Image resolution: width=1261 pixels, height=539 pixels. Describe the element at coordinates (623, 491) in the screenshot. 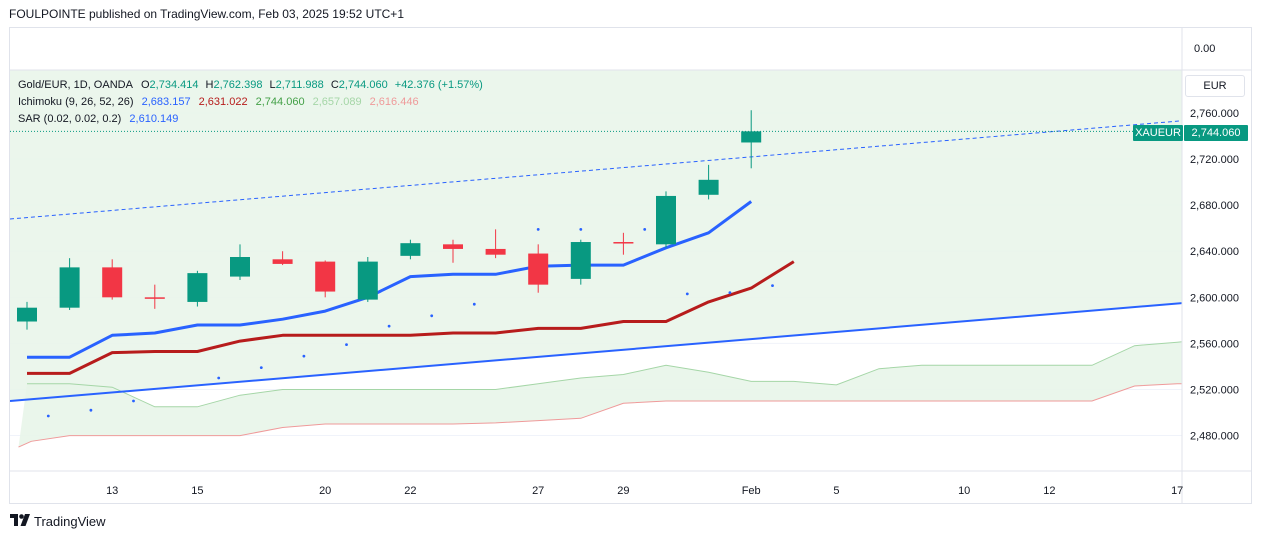

I see `x-tick-label: 29` at that location.